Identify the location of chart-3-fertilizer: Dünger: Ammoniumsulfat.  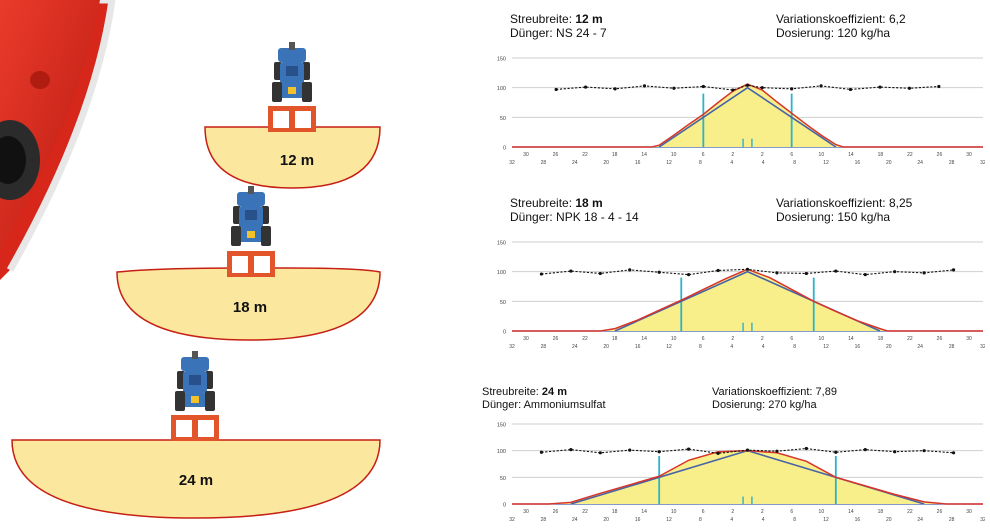
(544, 405).